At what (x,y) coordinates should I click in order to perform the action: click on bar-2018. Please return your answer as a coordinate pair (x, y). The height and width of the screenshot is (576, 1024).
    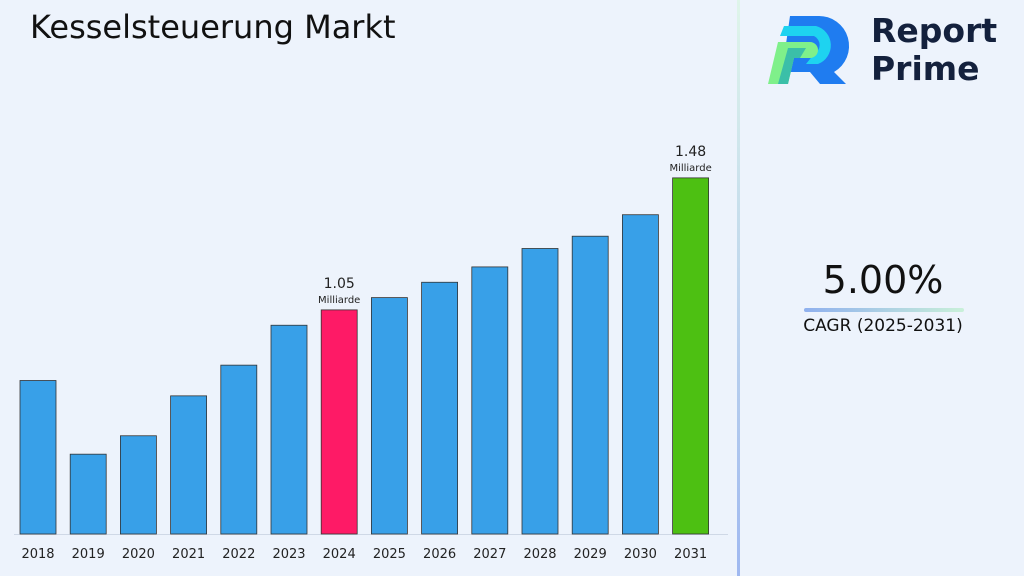
    Looking at the image, I should click on (38, 457).